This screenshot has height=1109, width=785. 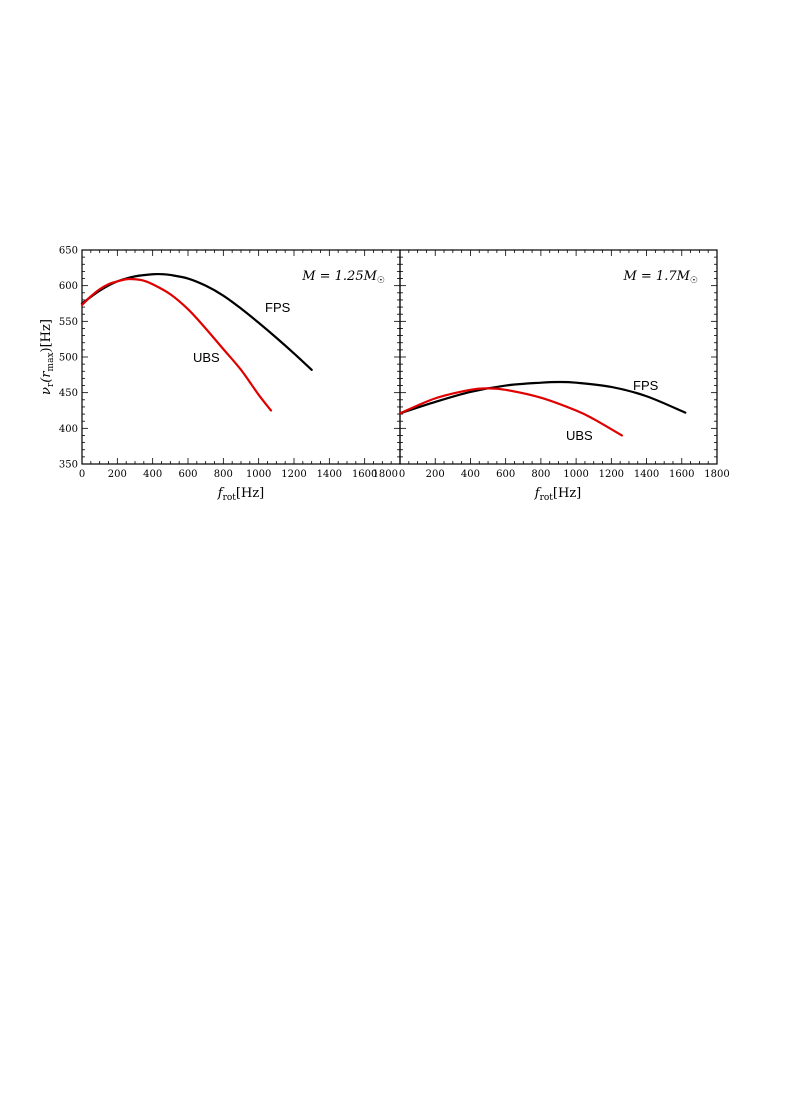 I want to click on panel-left-x-axis-label: frot[Hz], so click(x=241, y=494).